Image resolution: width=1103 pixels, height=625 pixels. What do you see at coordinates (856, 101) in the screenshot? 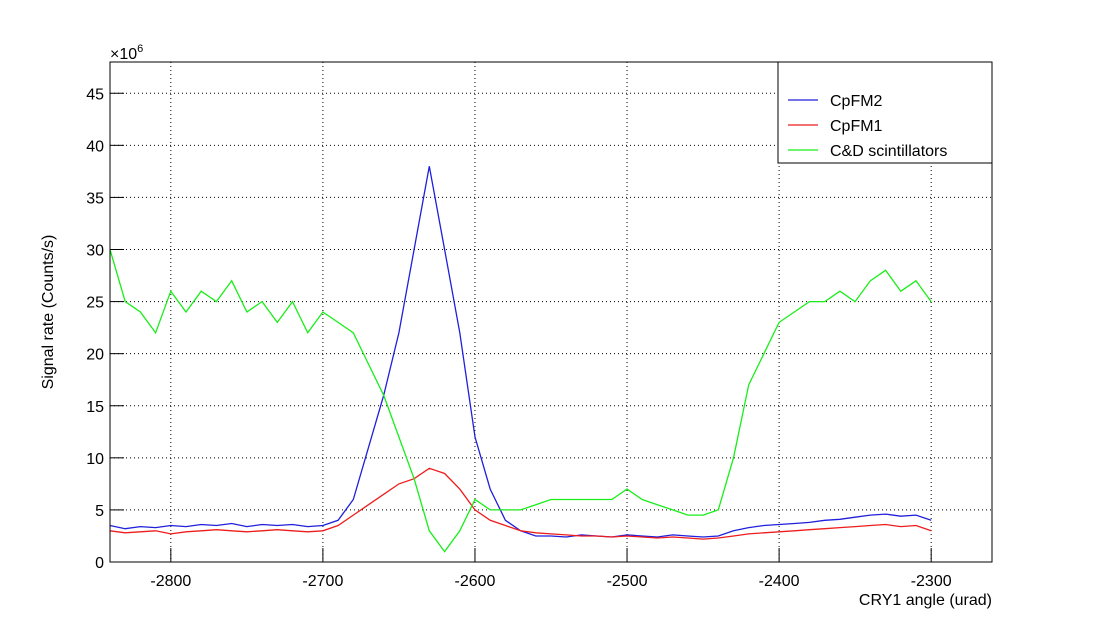
I see `legend-label: CpFM2` at bounding box center [856, 101].